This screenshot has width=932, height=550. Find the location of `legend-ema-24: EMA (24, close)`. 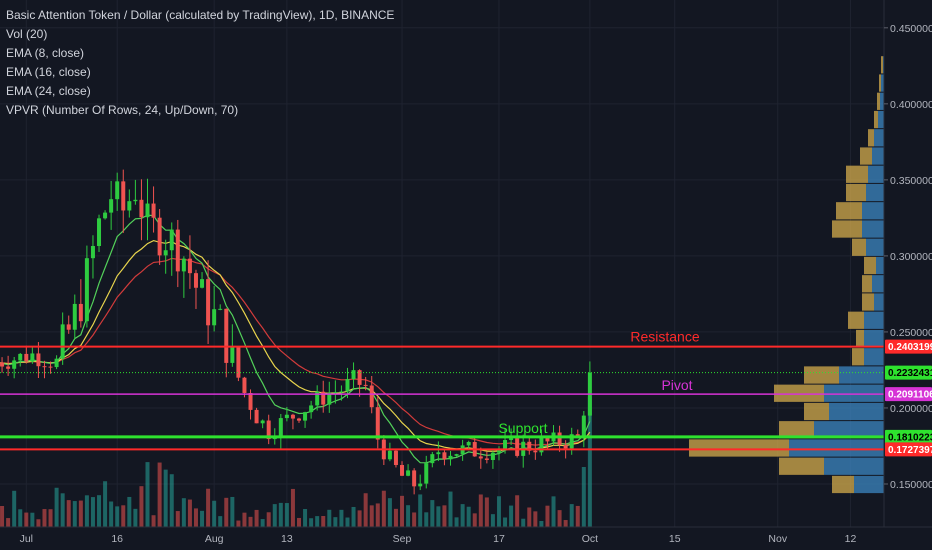

legend-ema-24: EMA (24, close) is located at coordinates (48, 91).